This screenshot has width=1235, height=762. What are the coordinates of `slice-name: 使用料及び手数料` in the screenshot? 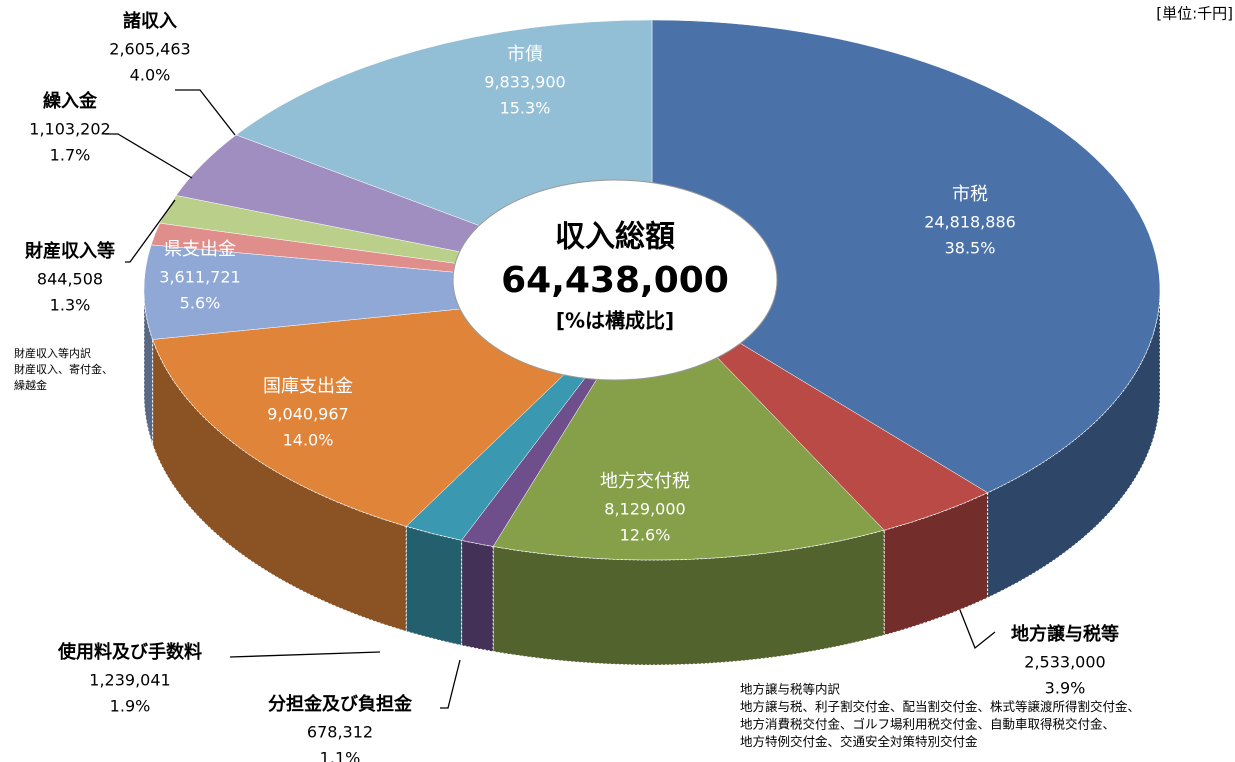 It's located at (129, 652).